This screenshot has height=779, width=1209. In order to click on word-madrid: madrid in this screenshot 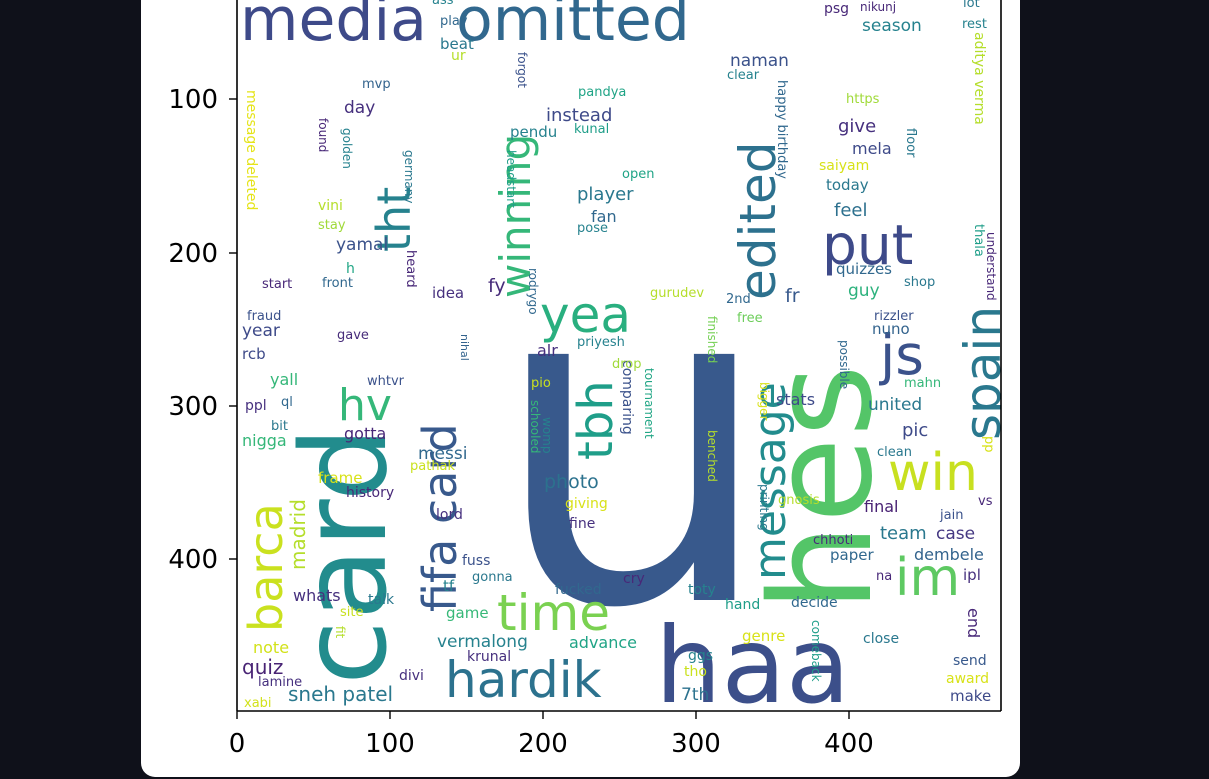, I will do `click(298, 534)`.